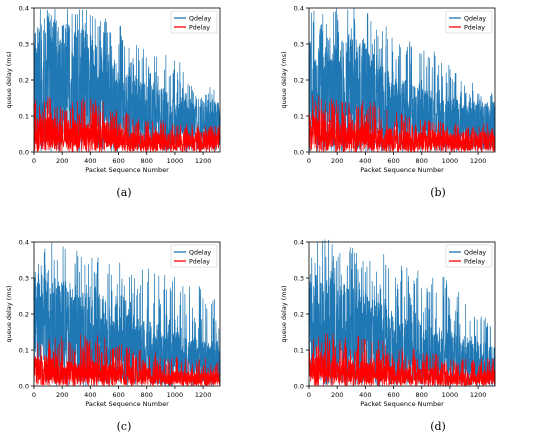  Describe the element at coordinates (124, 192) in the screenshot. I see `panel-label-a: (a)` at that location.